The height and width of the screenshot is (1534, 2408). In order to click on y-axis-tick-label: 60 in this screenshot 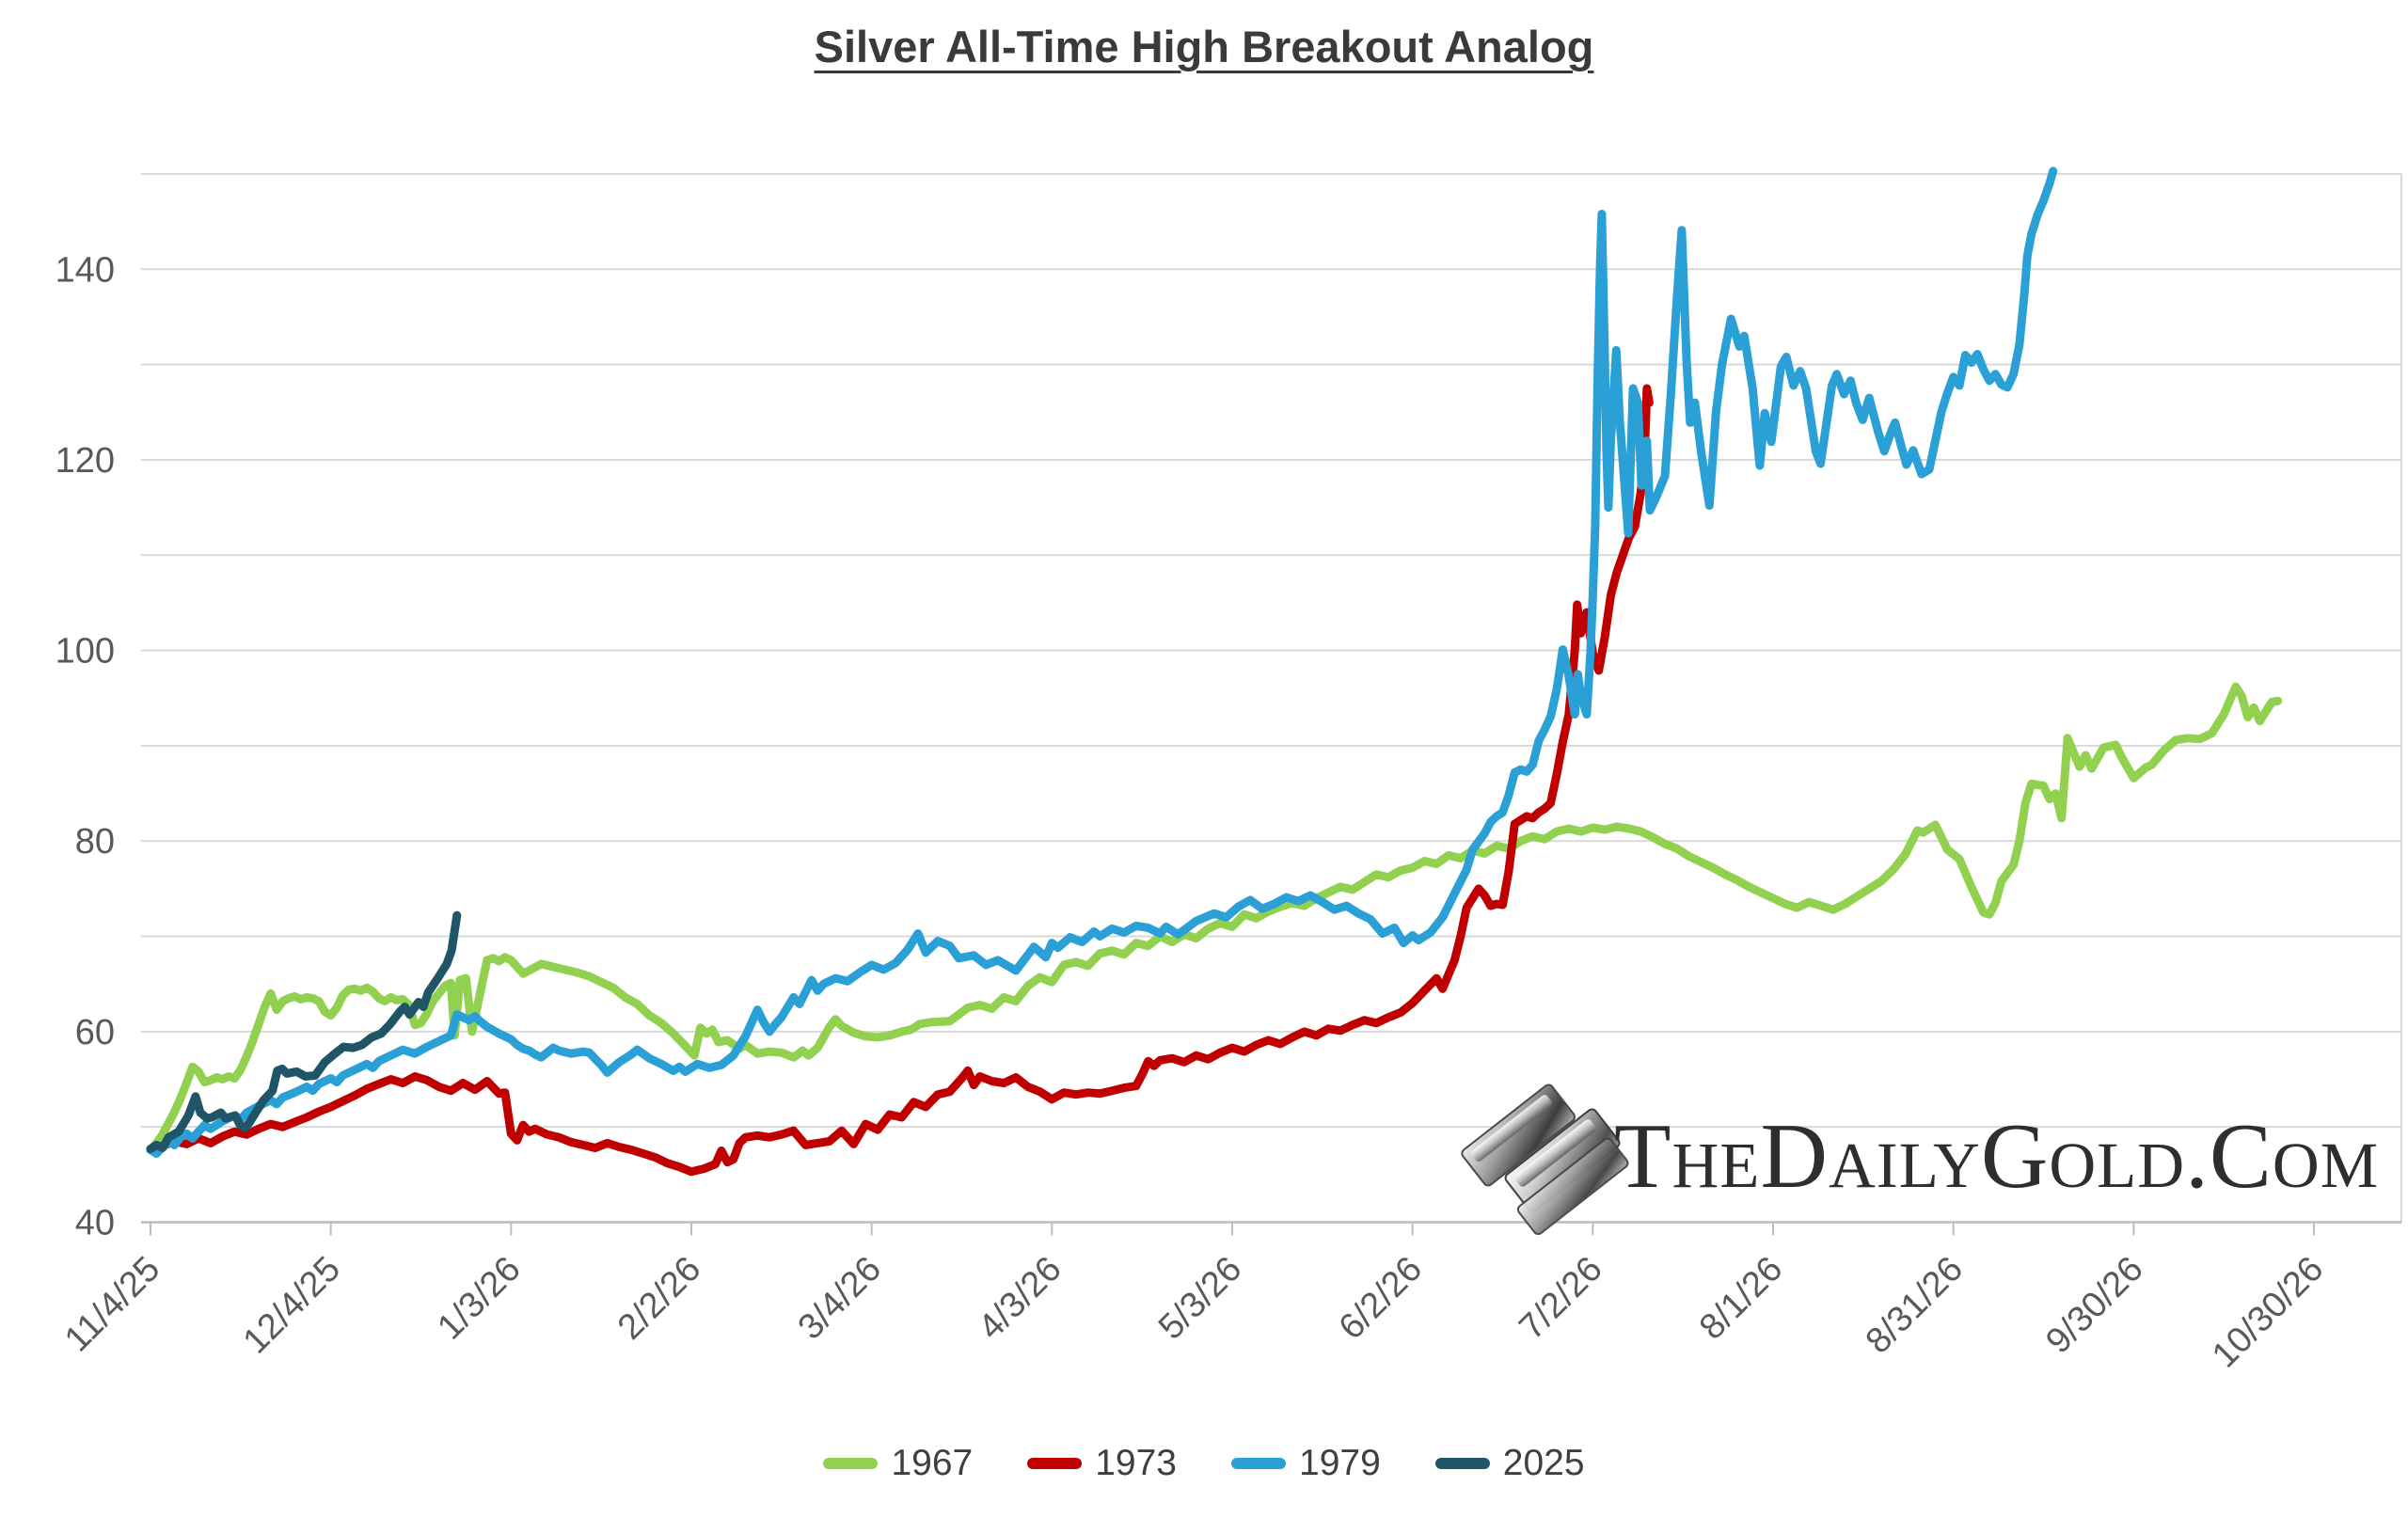, I will do `click(95, 1032)`.